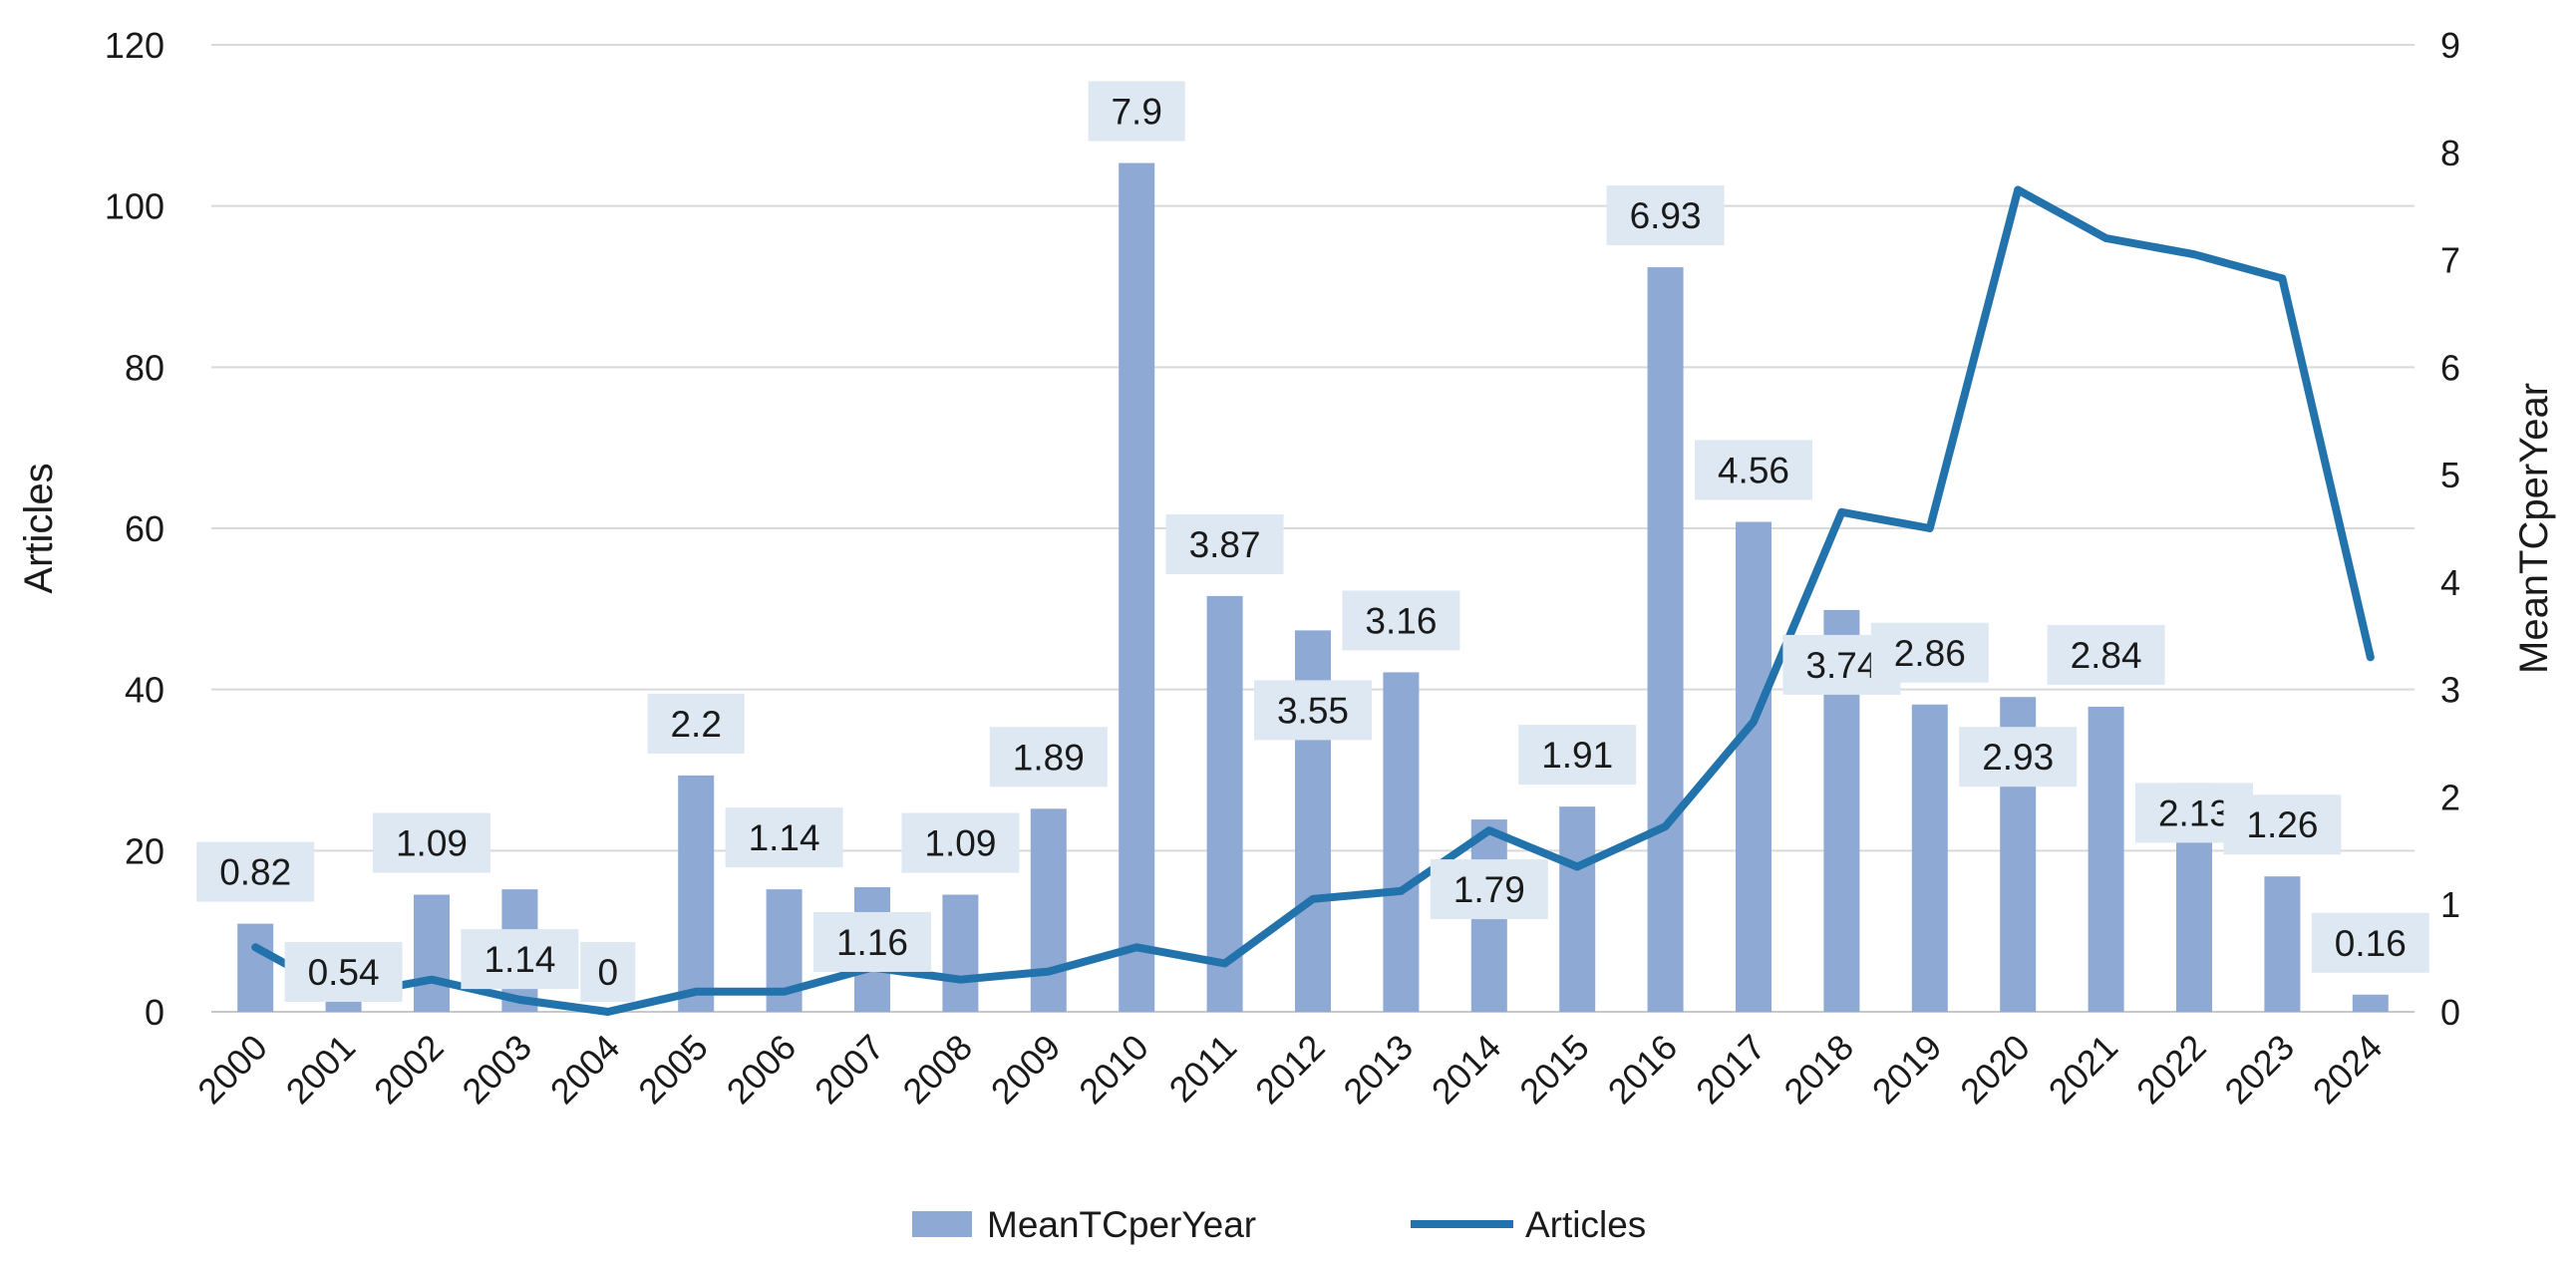 The image size is (2576, 1265). Describe the element at coordinates (232, 1069) in the screenshot. I see `x-tick-label: 2000` at that location.